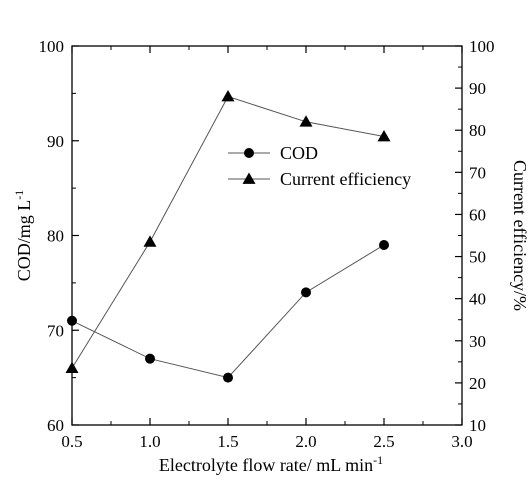 Image resolution: width=531 pixels, height=482 pixels. I want to click on y-right-tick-label: 80, so click(477, 130).